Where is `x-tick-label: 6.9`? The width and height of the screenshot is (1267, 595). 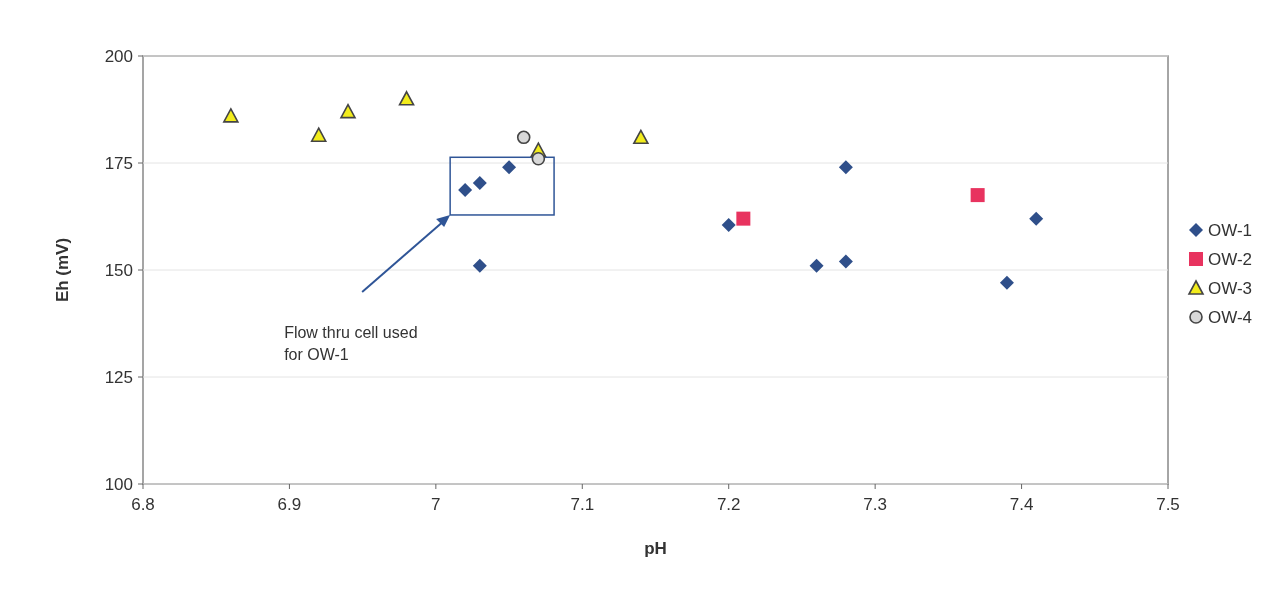 x-tick-label: 6.9 is located at coordinates (289, 504).